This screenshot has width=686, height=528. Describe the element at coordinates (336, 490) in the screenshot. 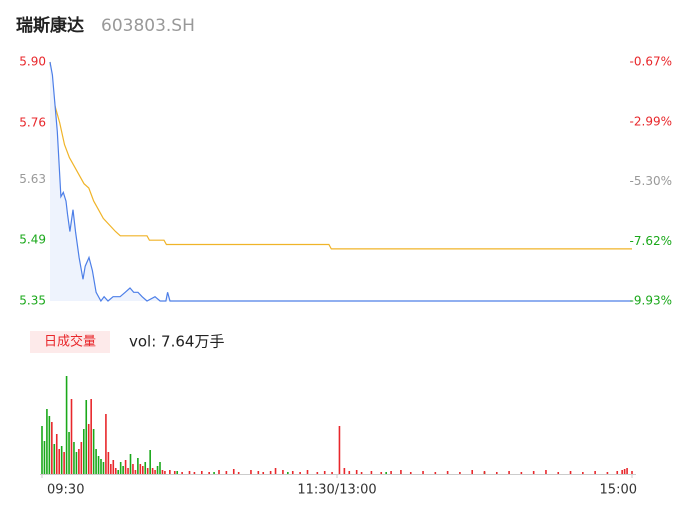

I see `x-tick-label: 11:30/13:00` at that location.